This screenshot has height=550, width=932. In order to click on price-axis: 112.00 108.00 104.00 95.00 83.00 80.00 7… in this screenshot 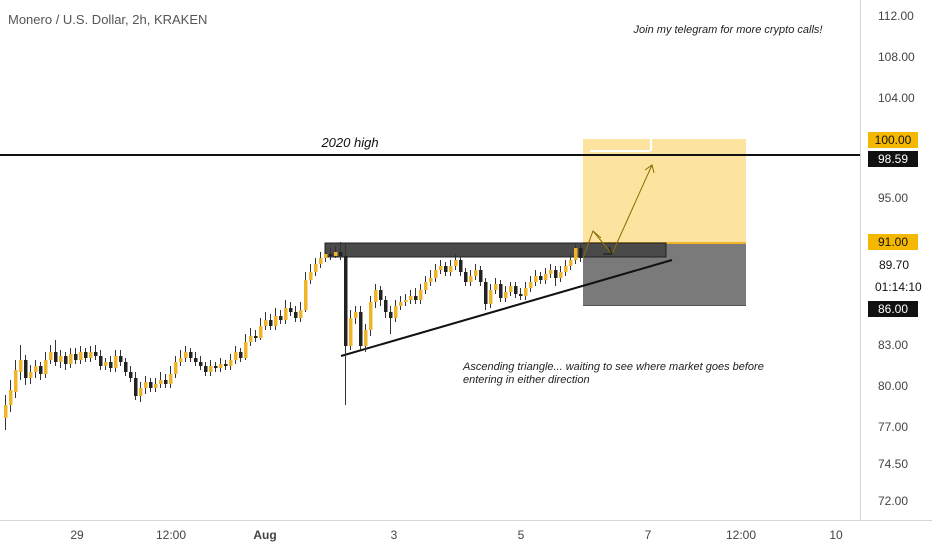, I will do `click(896, 258)`.